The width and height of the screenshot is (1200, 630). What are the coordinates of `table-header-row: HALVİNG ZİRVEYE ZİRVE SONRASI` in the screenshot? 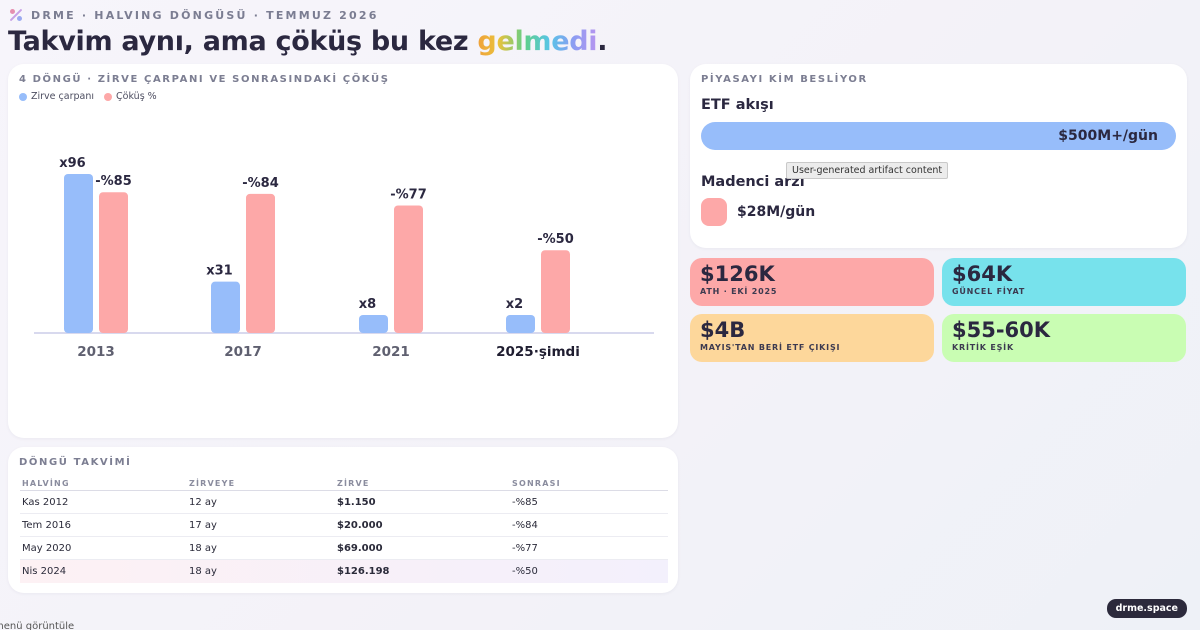 It's located at (344, 484).